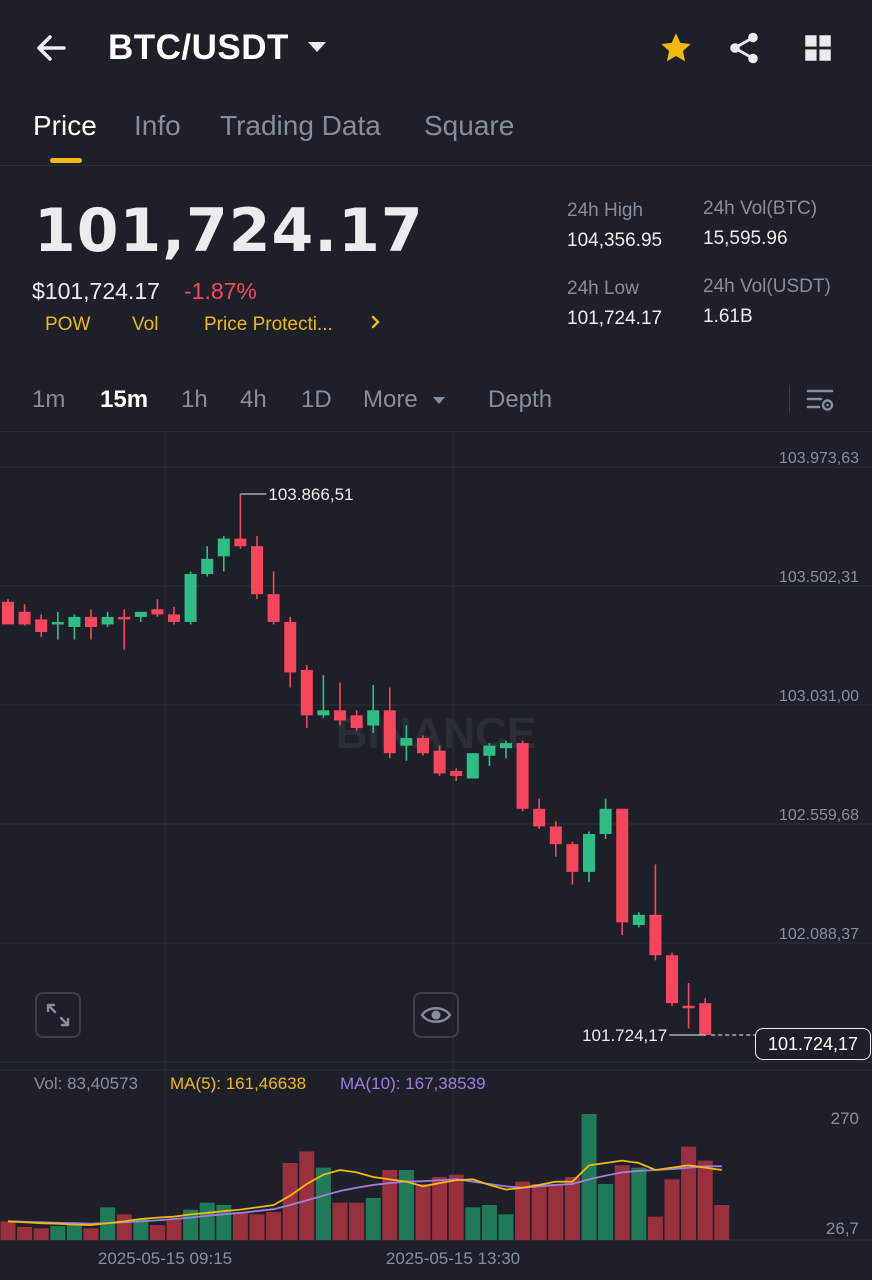 The height and width of the screenshot is (1280, 872). I want to click on tag-vol: Vol, so click(145, 324).